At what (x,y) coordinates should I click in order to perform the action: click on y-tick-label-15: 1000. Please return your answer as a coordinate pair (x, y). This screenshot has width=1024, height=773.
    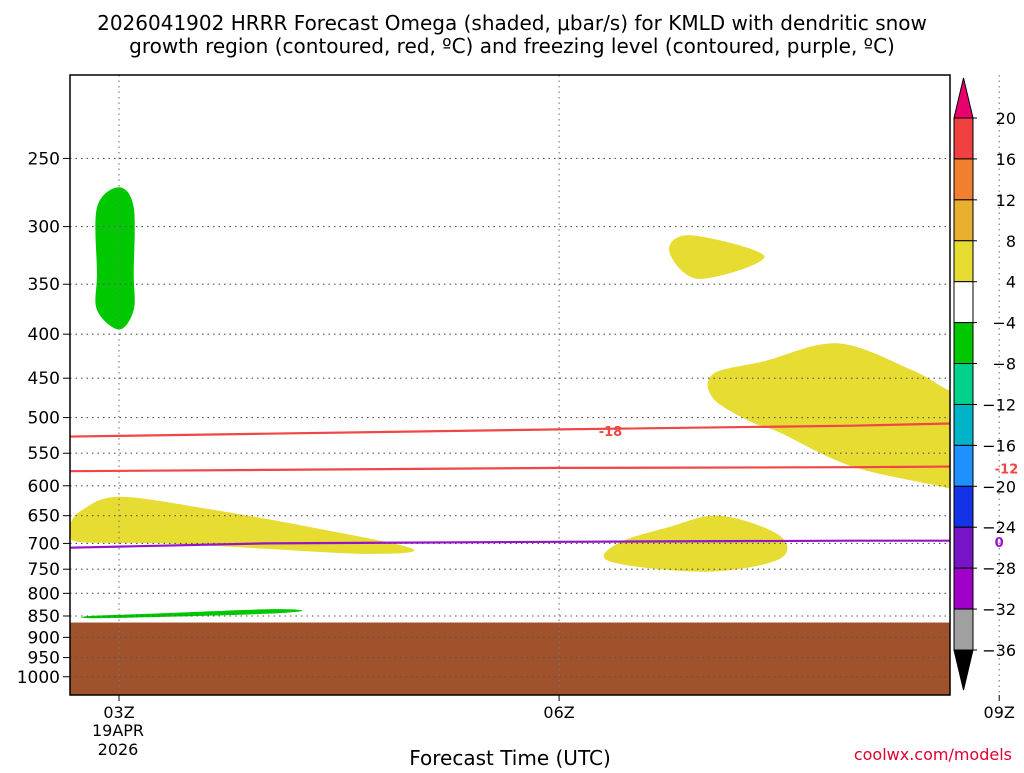
    Looking at the image, I should click on (38, 678).